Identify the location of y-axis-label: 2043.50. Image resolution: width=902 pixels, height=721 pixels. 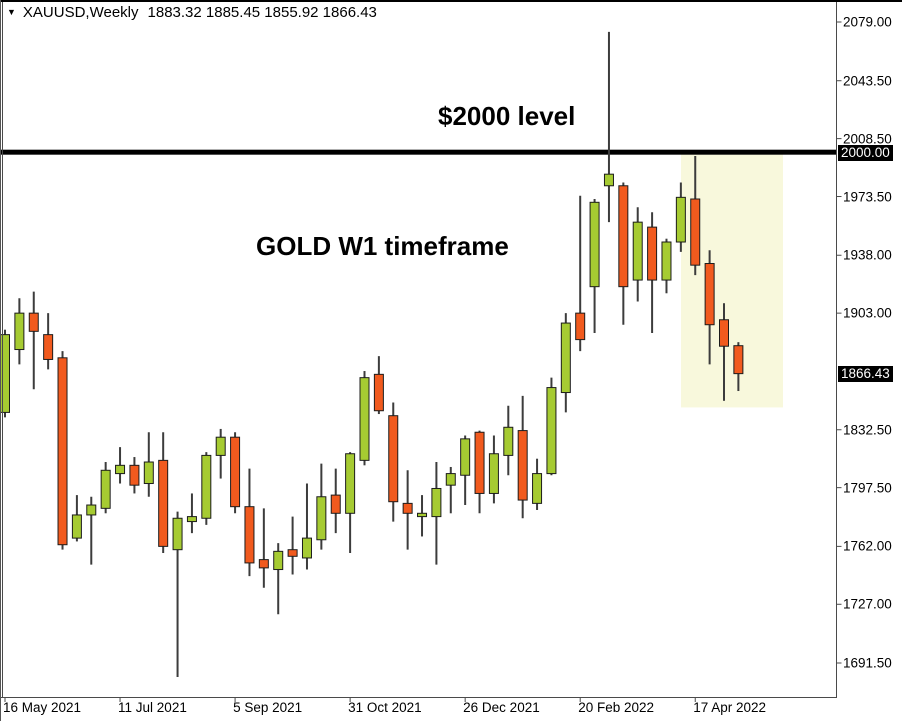
(867, 81).